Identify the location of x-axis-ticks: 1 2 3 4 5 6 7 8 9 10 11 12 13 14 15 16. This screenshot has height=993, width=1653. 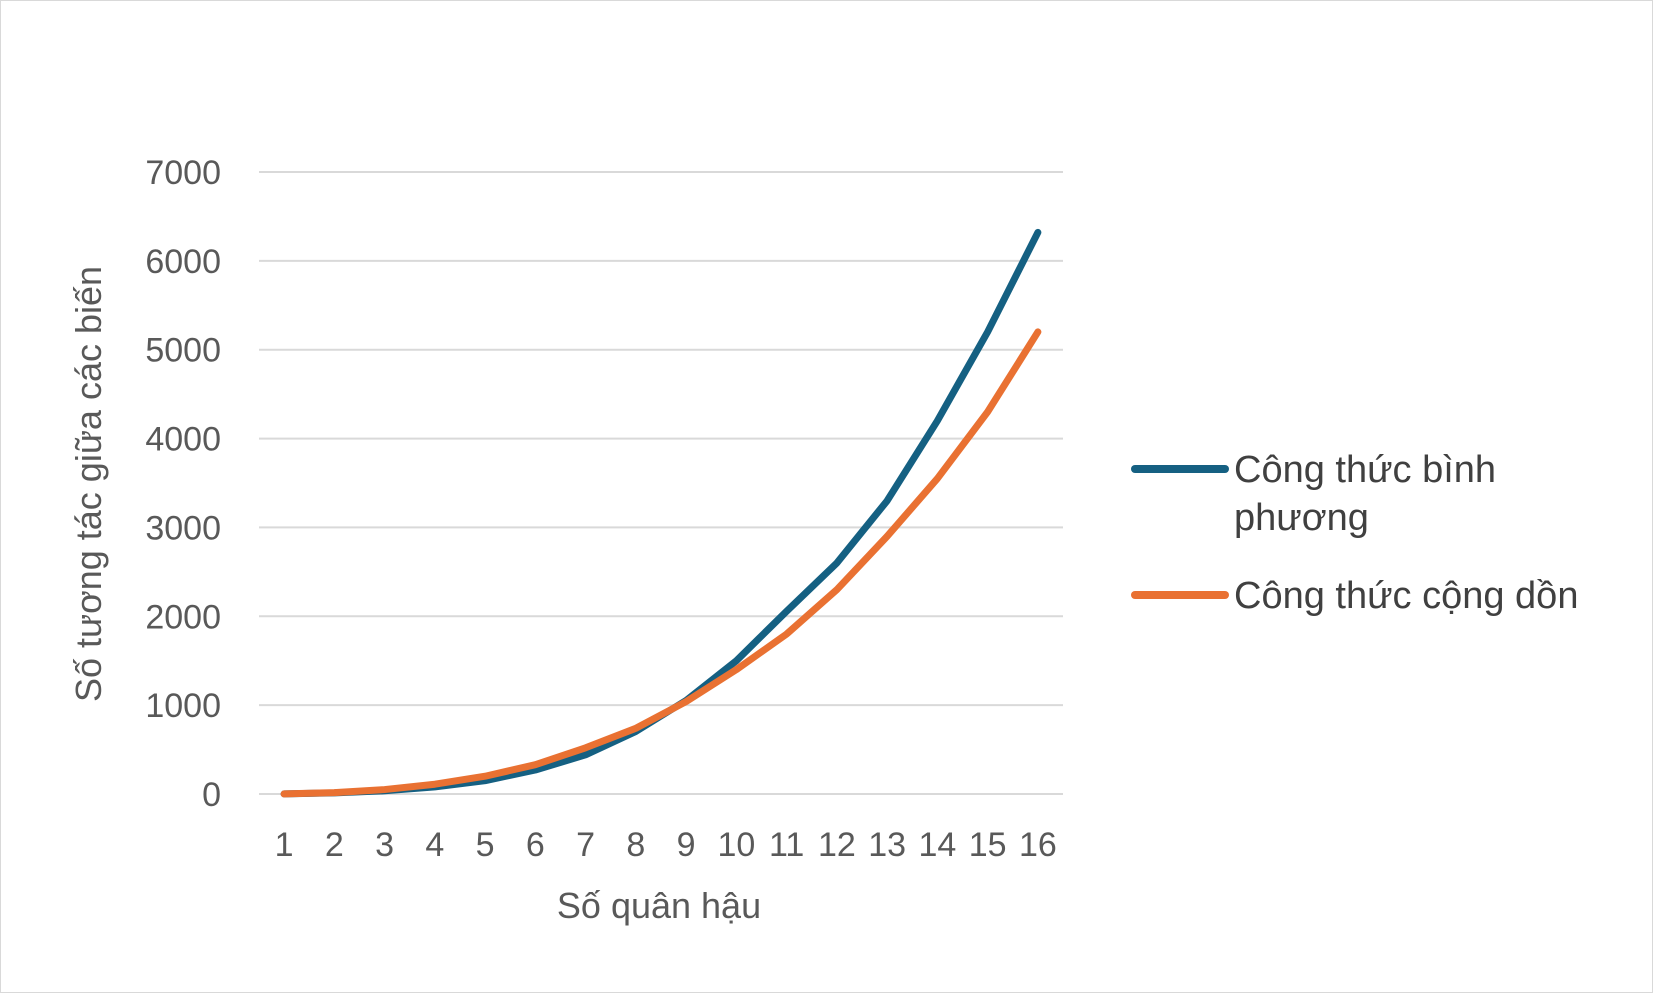
(666, 845).